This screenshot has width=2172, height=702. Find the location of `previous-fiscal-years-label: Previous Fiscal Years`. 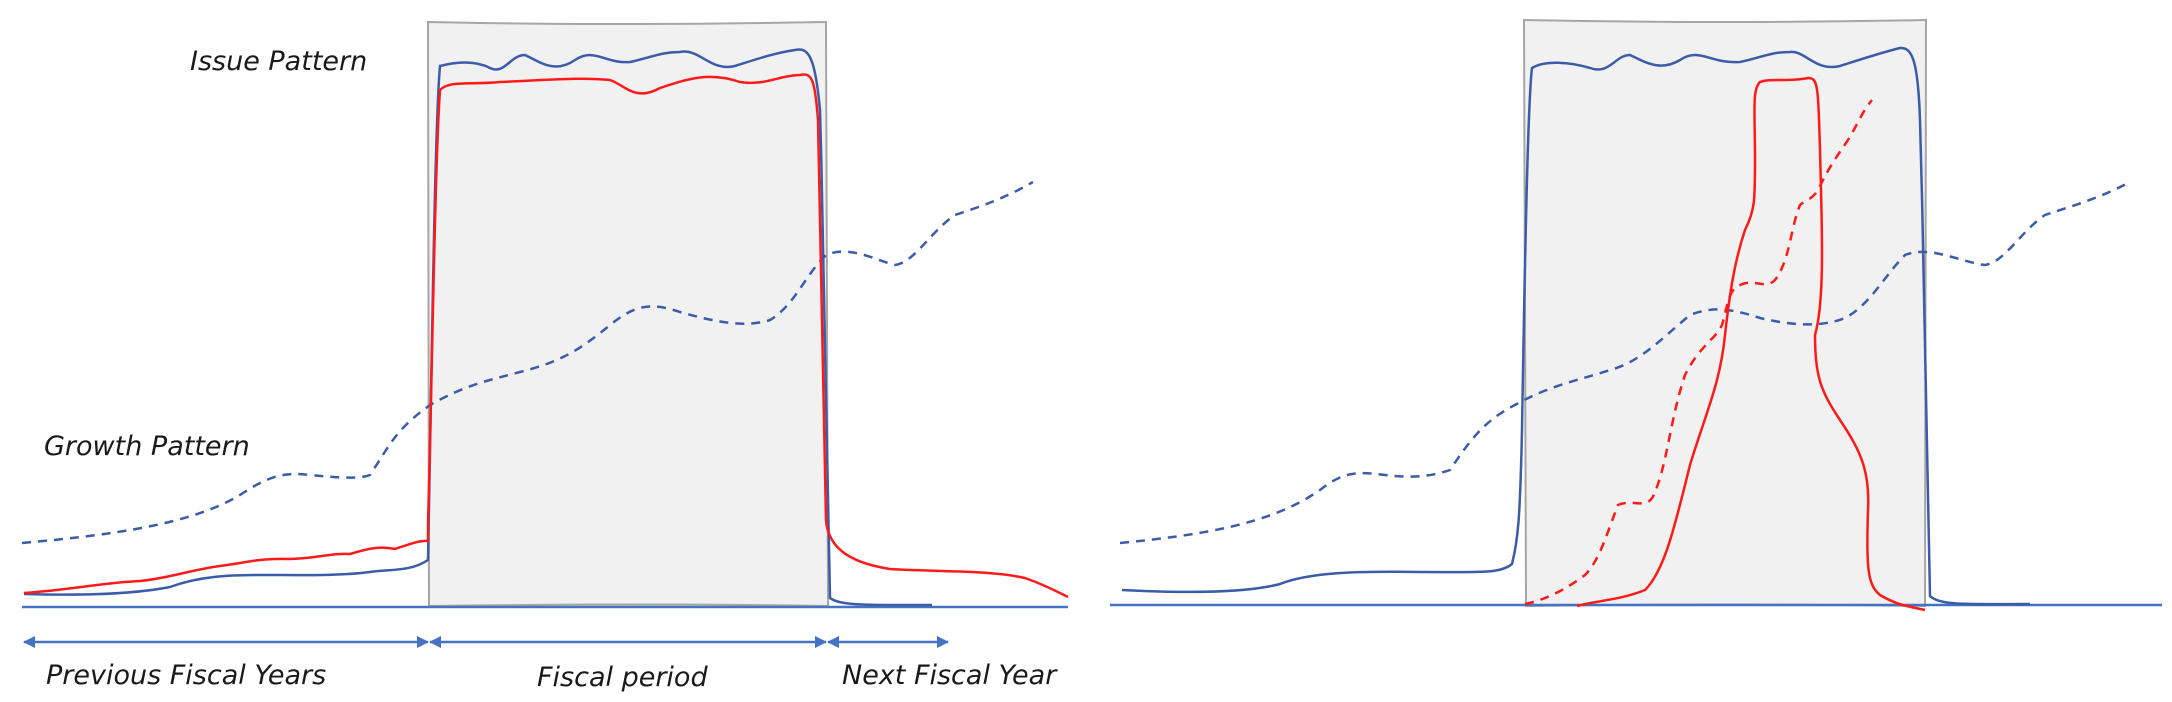

previous-fiscal-years-label: Previous Fiscal Years is located at coordinates (186, 675).